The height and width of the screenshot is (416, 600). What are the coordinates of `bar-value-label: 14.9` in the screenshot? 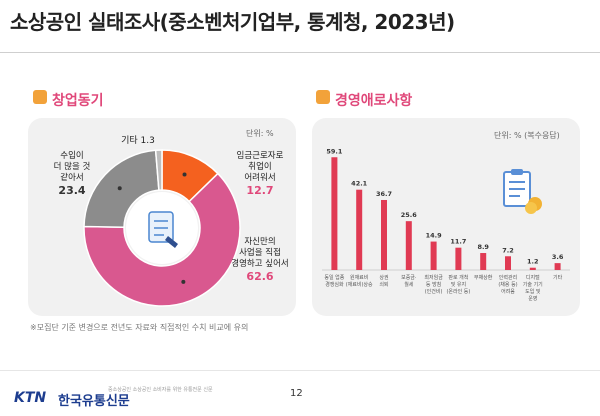 It's located at (434, 236).